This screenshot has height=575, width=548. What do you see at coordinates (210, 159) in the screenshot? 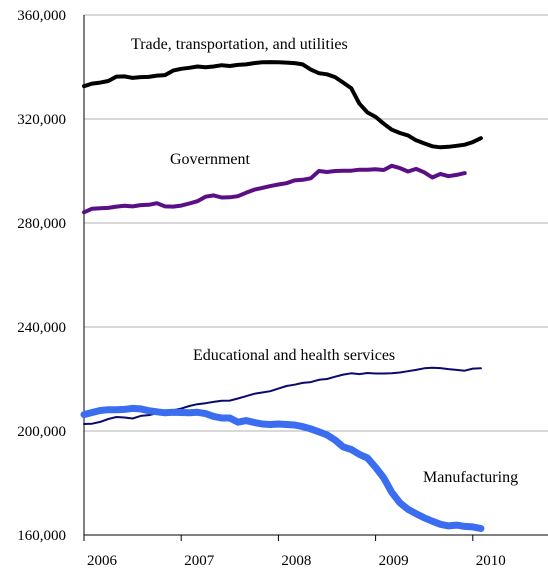
I see `annotation-government: Government` at bounding box center [210, 159].